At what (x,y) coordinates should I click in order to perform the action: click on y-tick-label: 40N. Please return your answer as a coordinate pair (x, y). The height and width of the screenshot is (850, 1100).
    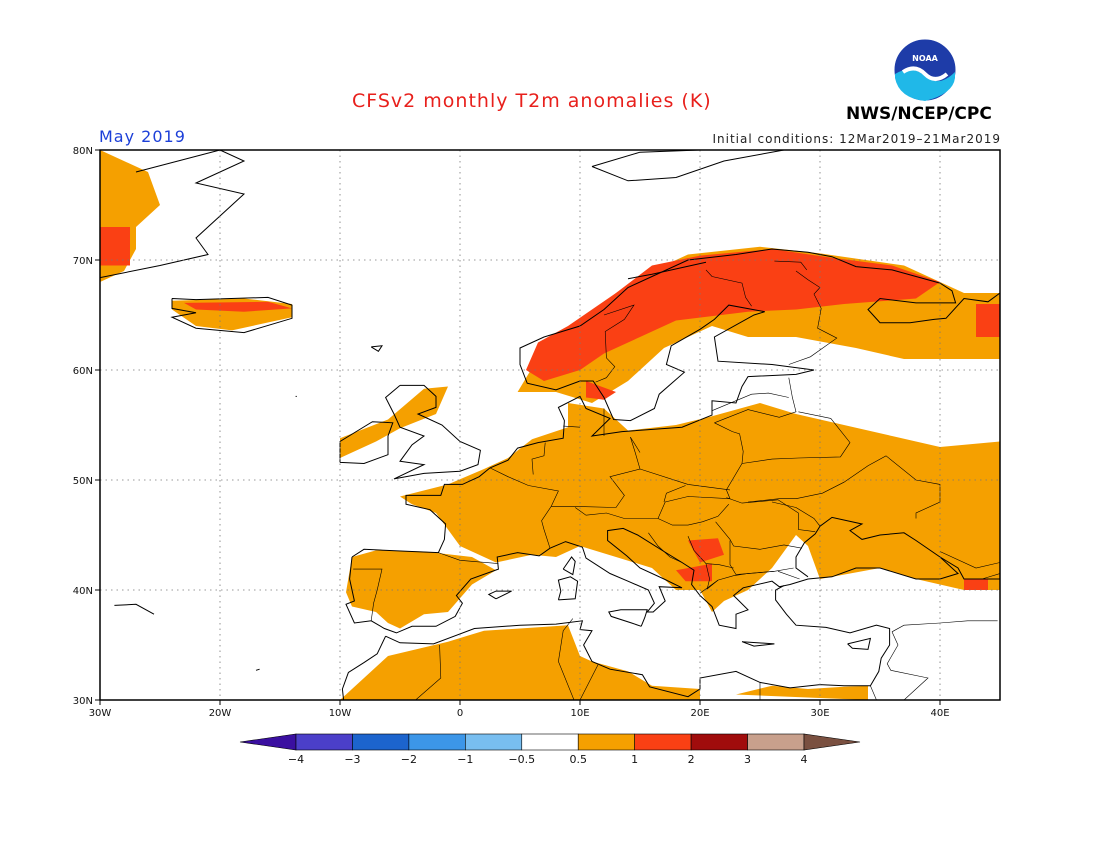
    Looking at the image, I should click on (83, 591).